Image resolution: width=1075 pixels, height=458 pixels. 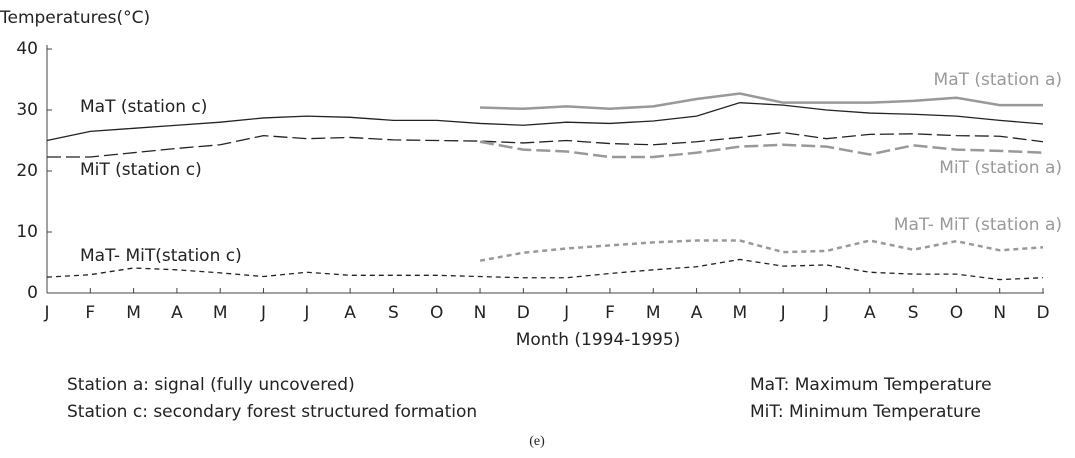 What do you see at coordinates (598, 340) in the screenshot?
I see `x-axis-label: Month (1994-1995)` at bounding box center [598, 340].